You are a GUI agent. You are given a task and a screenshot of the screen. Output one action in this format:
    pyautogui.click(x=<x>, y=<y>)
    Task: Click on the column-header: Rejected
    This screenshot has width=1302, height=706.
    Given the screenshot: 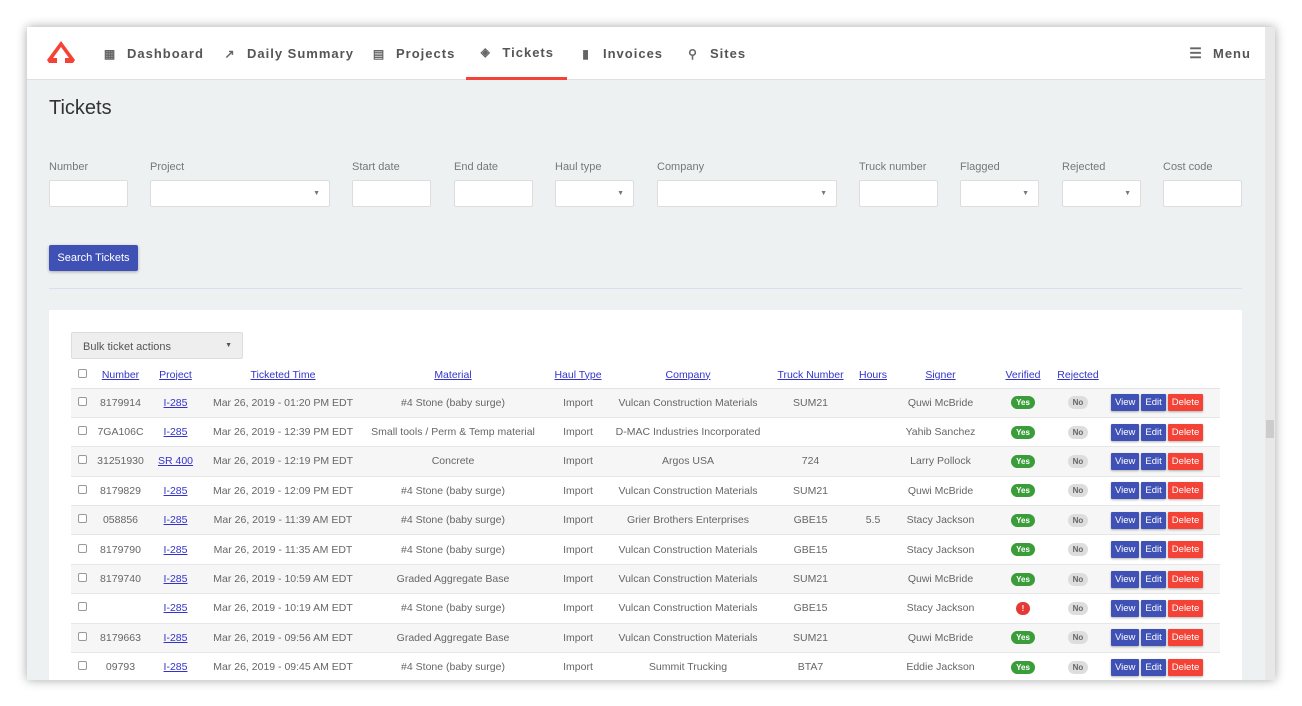 What is the action you would take?
    pyautogui.click(x=1078, y=375)
    